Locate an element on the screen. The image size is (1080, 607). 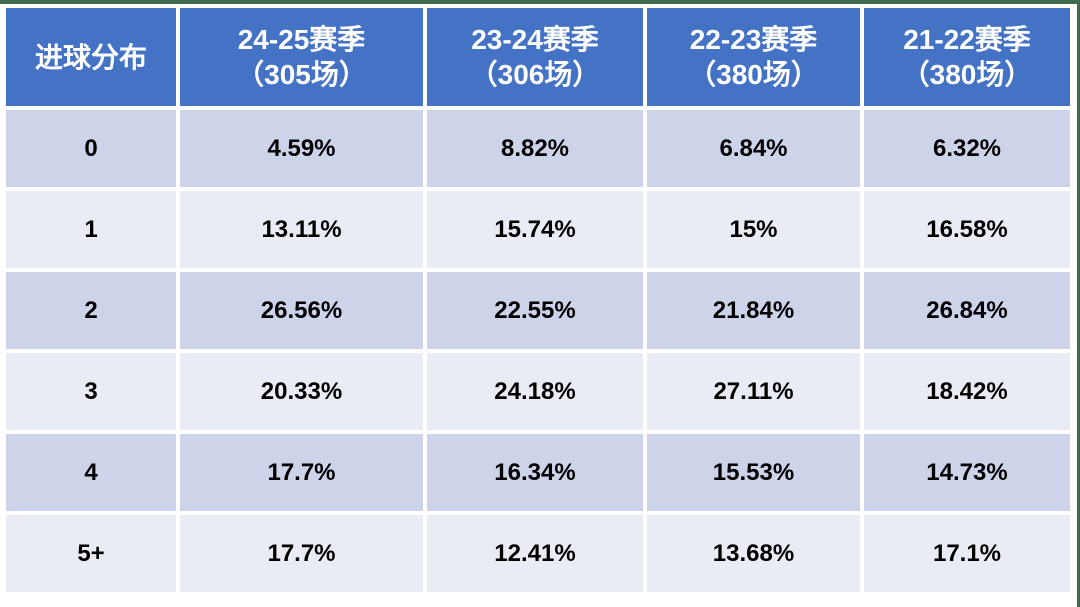
row-label-4: 4 is located at coordinates (91, 472).